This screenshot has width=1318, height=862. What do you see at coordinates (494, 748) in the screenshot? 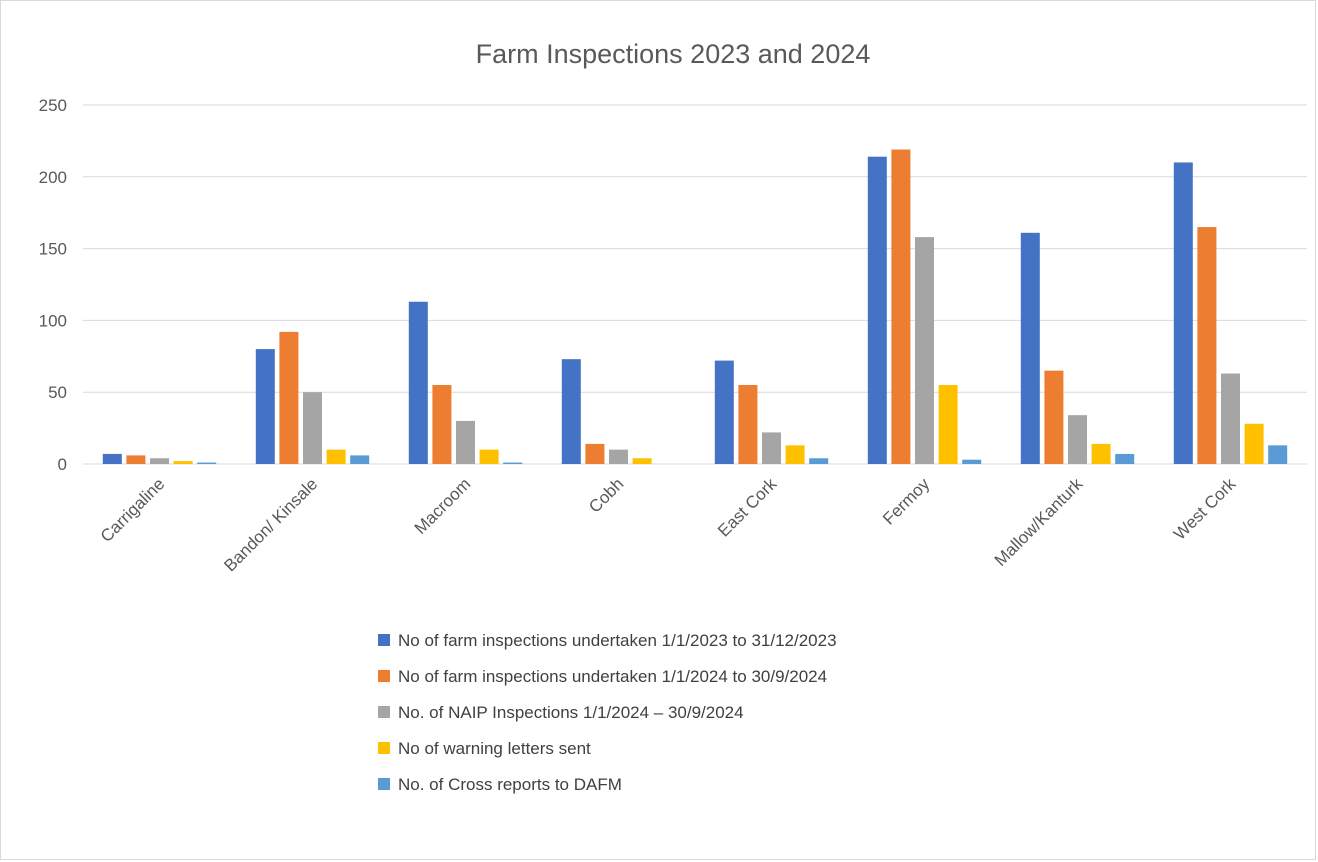
I see `legend-label: No of warning letters sent` at bounding box center [494, 748].